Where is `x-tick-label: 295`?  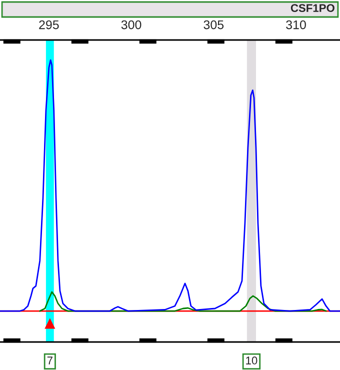 x-tick-label: 295 is located at coordinates (49, 25).